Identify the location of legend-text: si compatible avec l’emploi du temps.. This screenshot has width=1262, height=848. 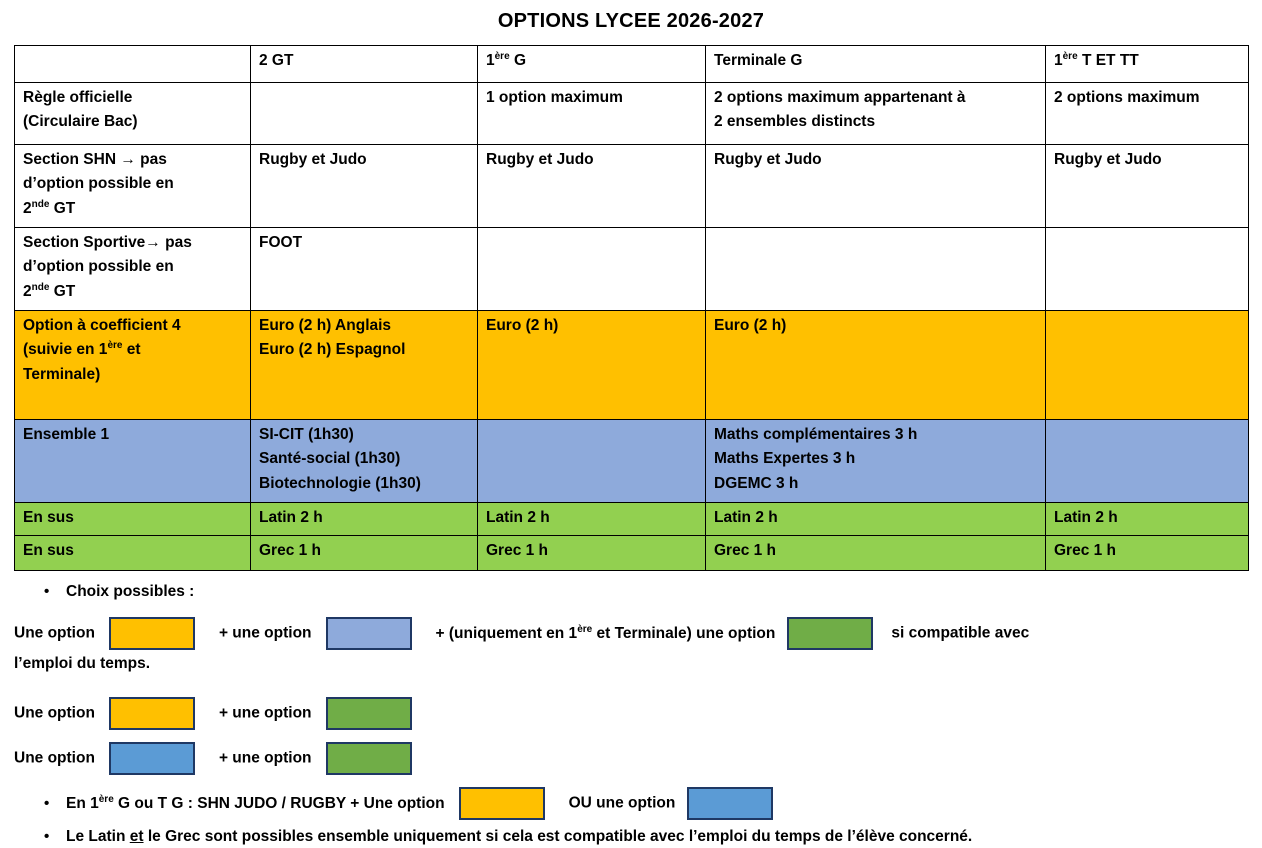
(522, 648).